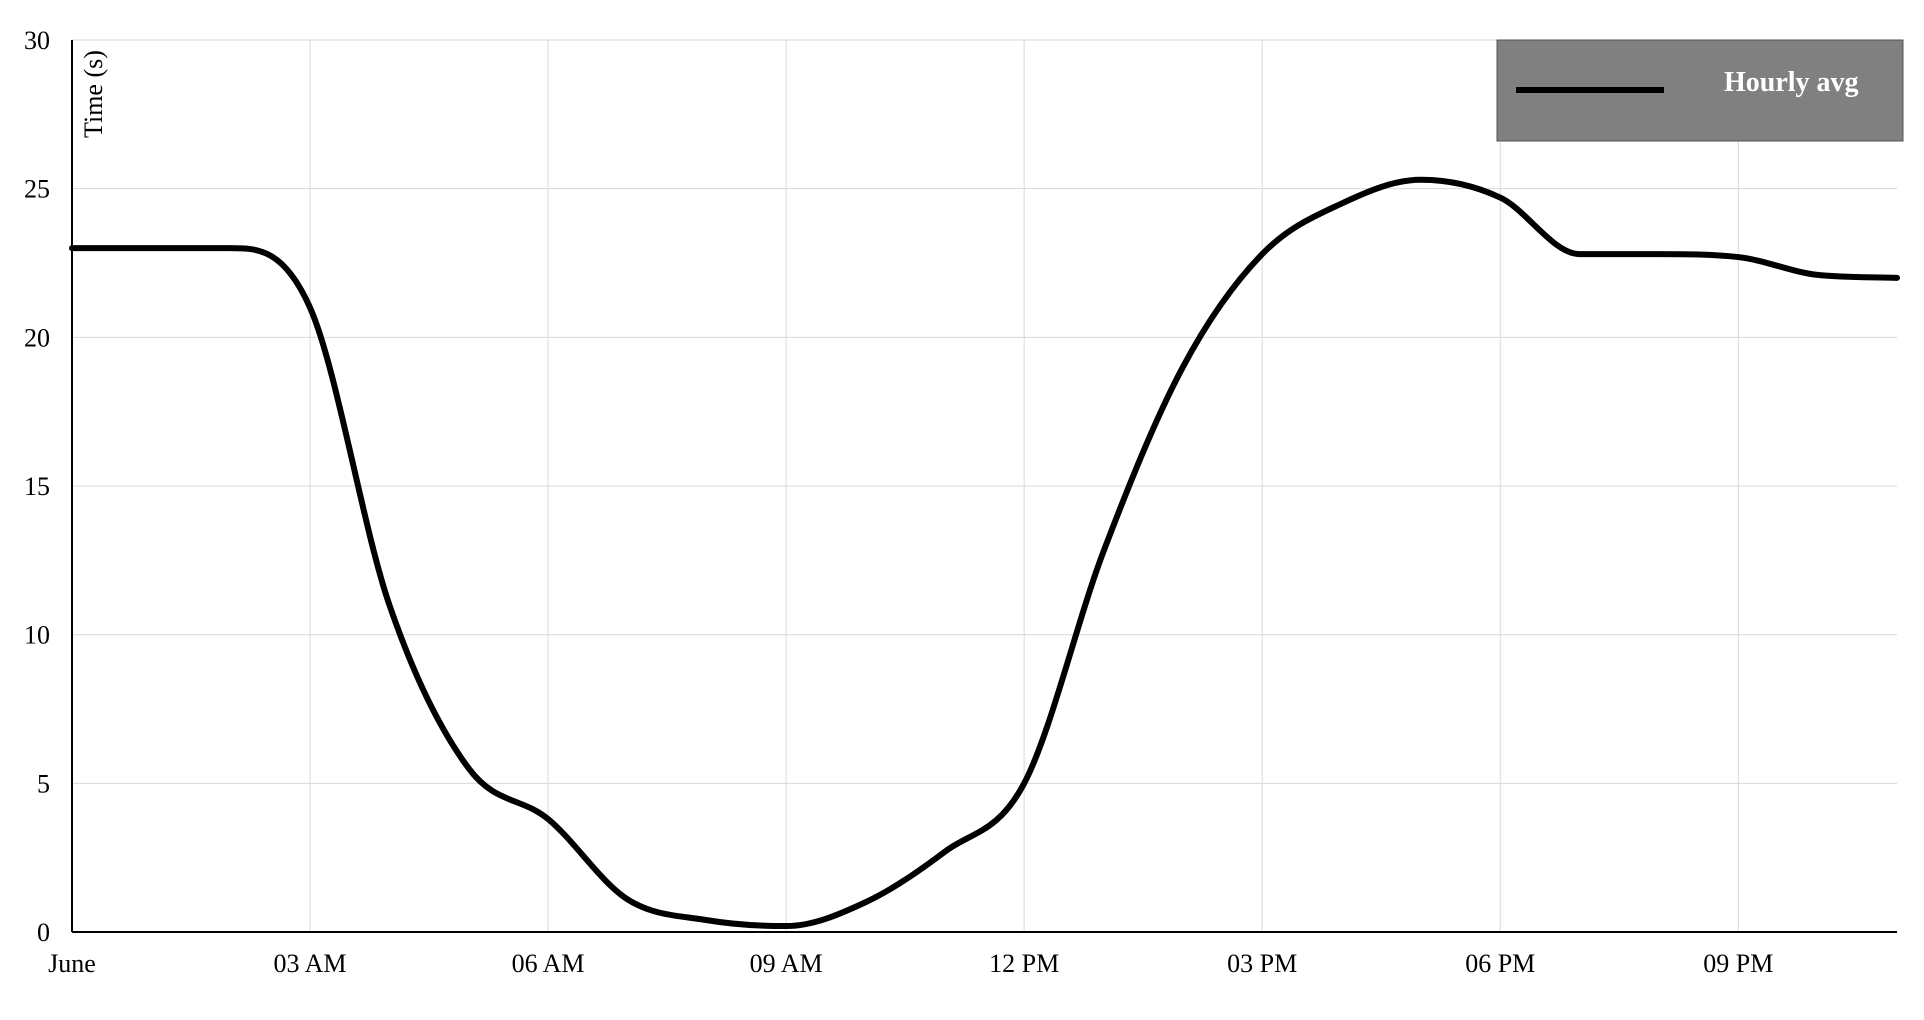 The height and width of the screenshot is (1020, 1924). I want to click on x-tick-label-9: 09 AM, so click(786, 963).